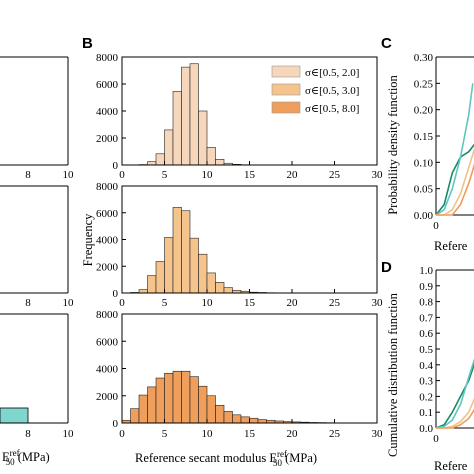 This screenshot has height=474, width=474. Describe the element at coordinates (332, 109) in the screenshot. I see `legend-label-s3: σ∈[0.5, 8.0]` at that location.